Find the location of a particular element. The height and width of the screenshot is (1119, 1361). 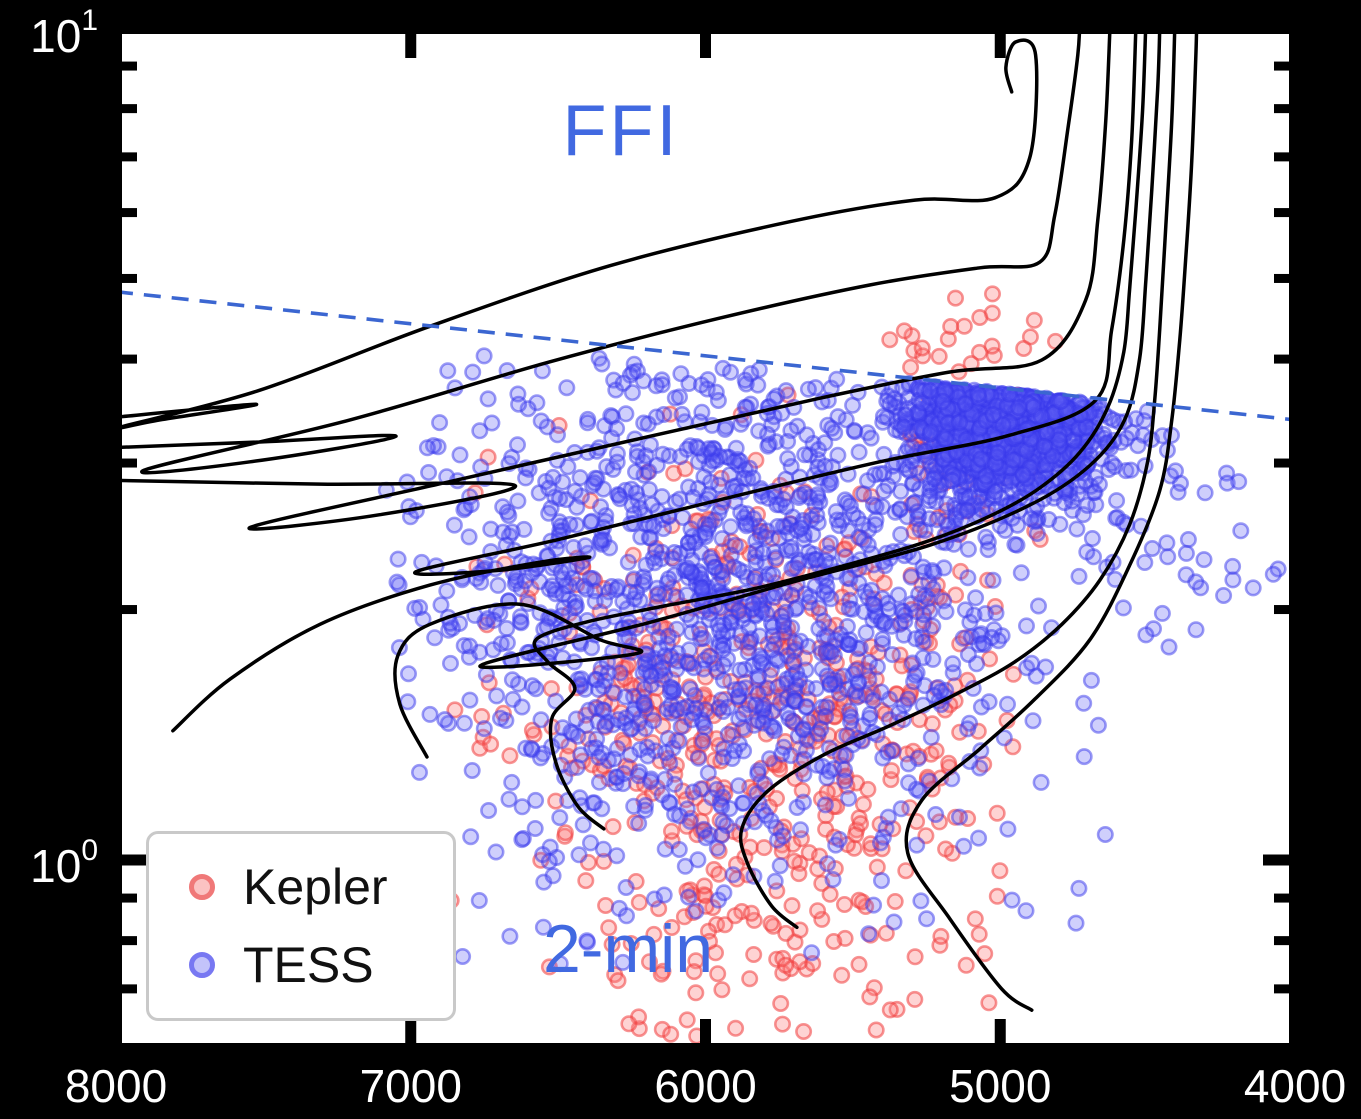

y-major-tick is located at coordinates (1276, 860).